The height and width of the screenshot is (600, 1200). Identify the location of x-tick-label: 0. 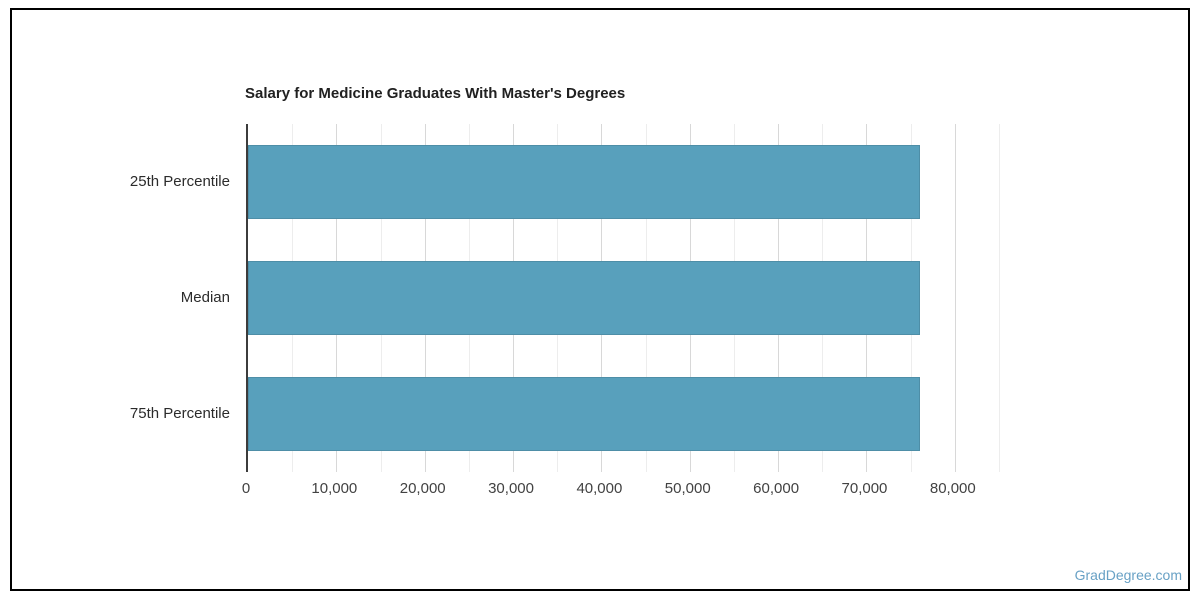
(246, 488).